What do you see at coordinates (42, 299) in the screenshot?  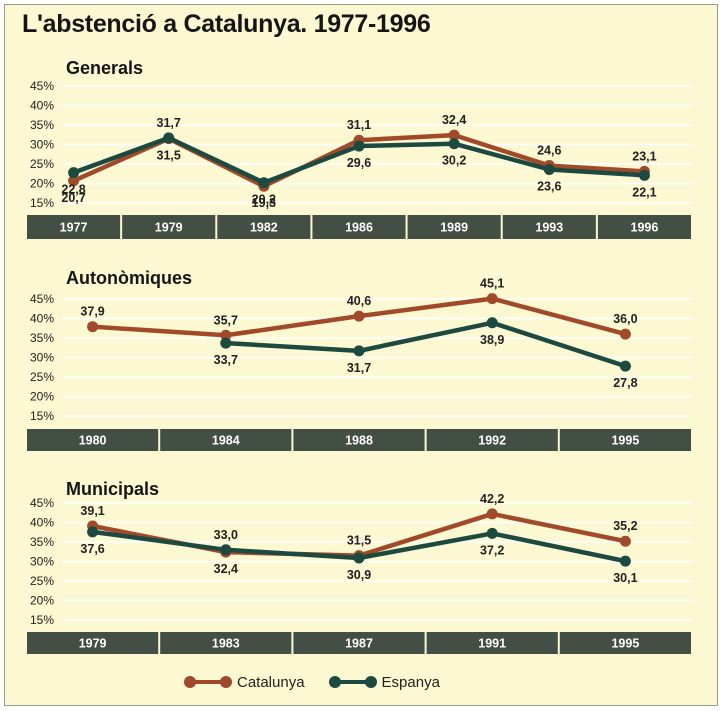 I see `y-tick-label: 45%` at bounding box center [42, 299].